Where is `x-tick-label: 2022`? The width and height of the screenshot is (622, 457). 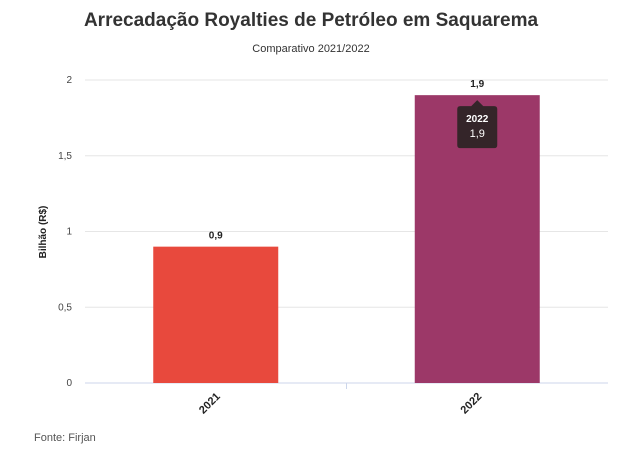 x-tick-label: 2022 is located at coordinates (472, 404).